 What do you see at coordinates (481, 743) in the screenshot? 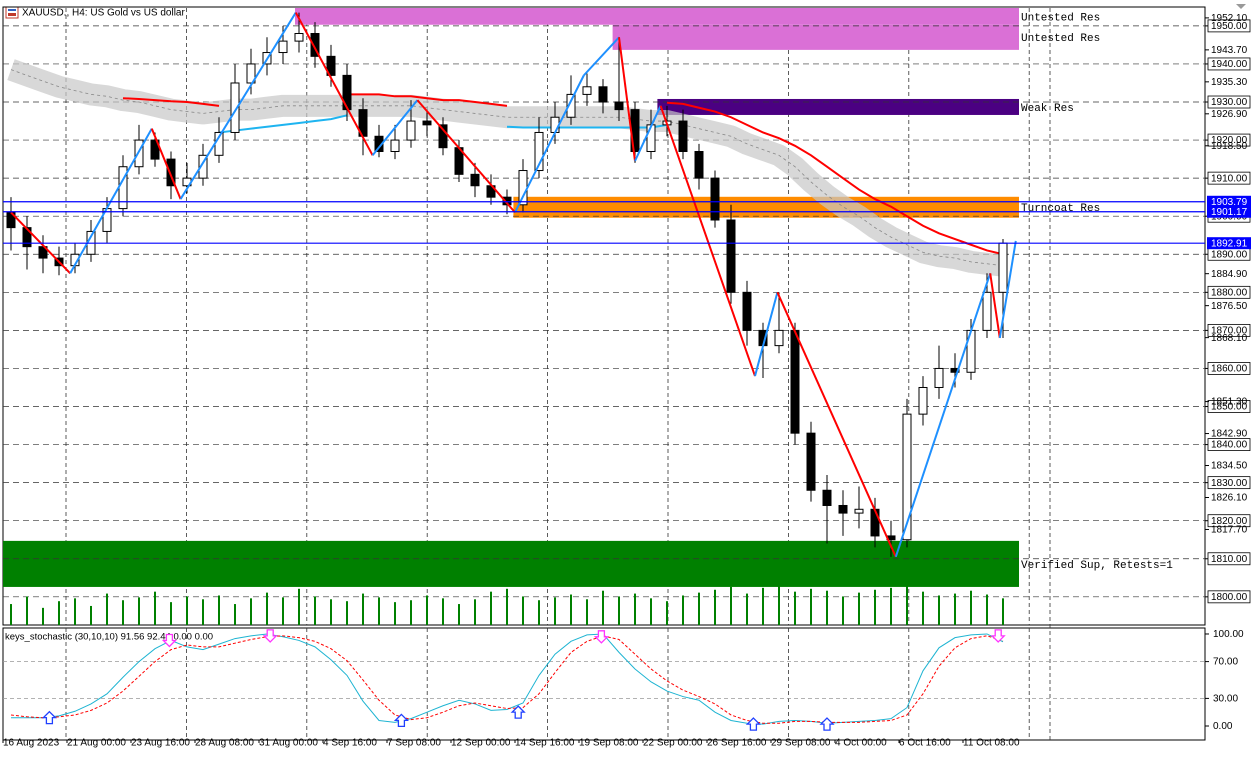
I see `x-tick-label: 12 Sep 00:00` at bounding box center [481, 743].